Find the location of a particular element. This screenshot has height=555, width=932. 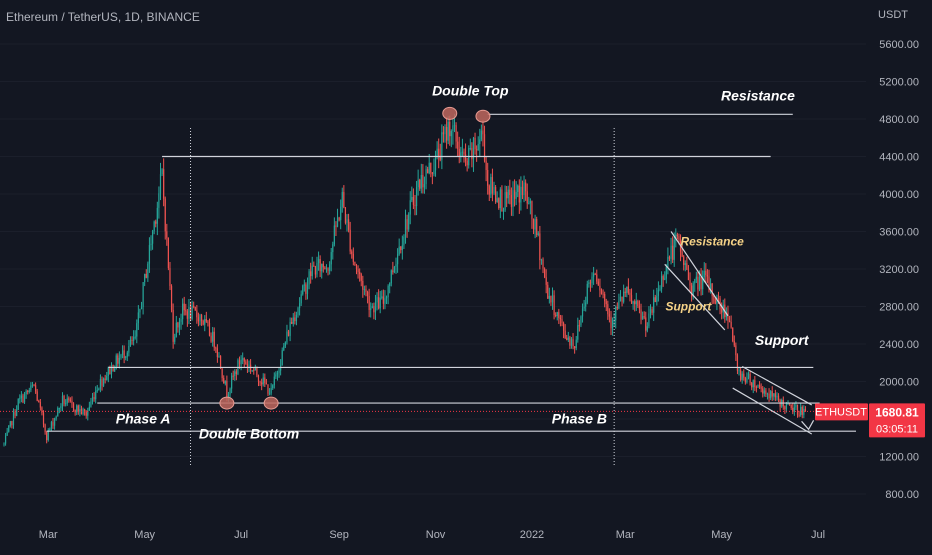

symbol-title: Ethereum / TetherUS, 1D, BINANCE is located at coordinates (103, 17).